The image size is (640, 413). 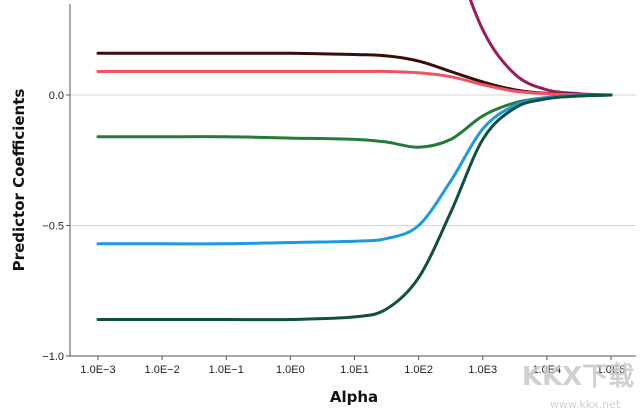 What do you see at coordinates (53, 227) in the screenshot?
I see `y-tick-label: −0.5` at bounding box center [53, 227].